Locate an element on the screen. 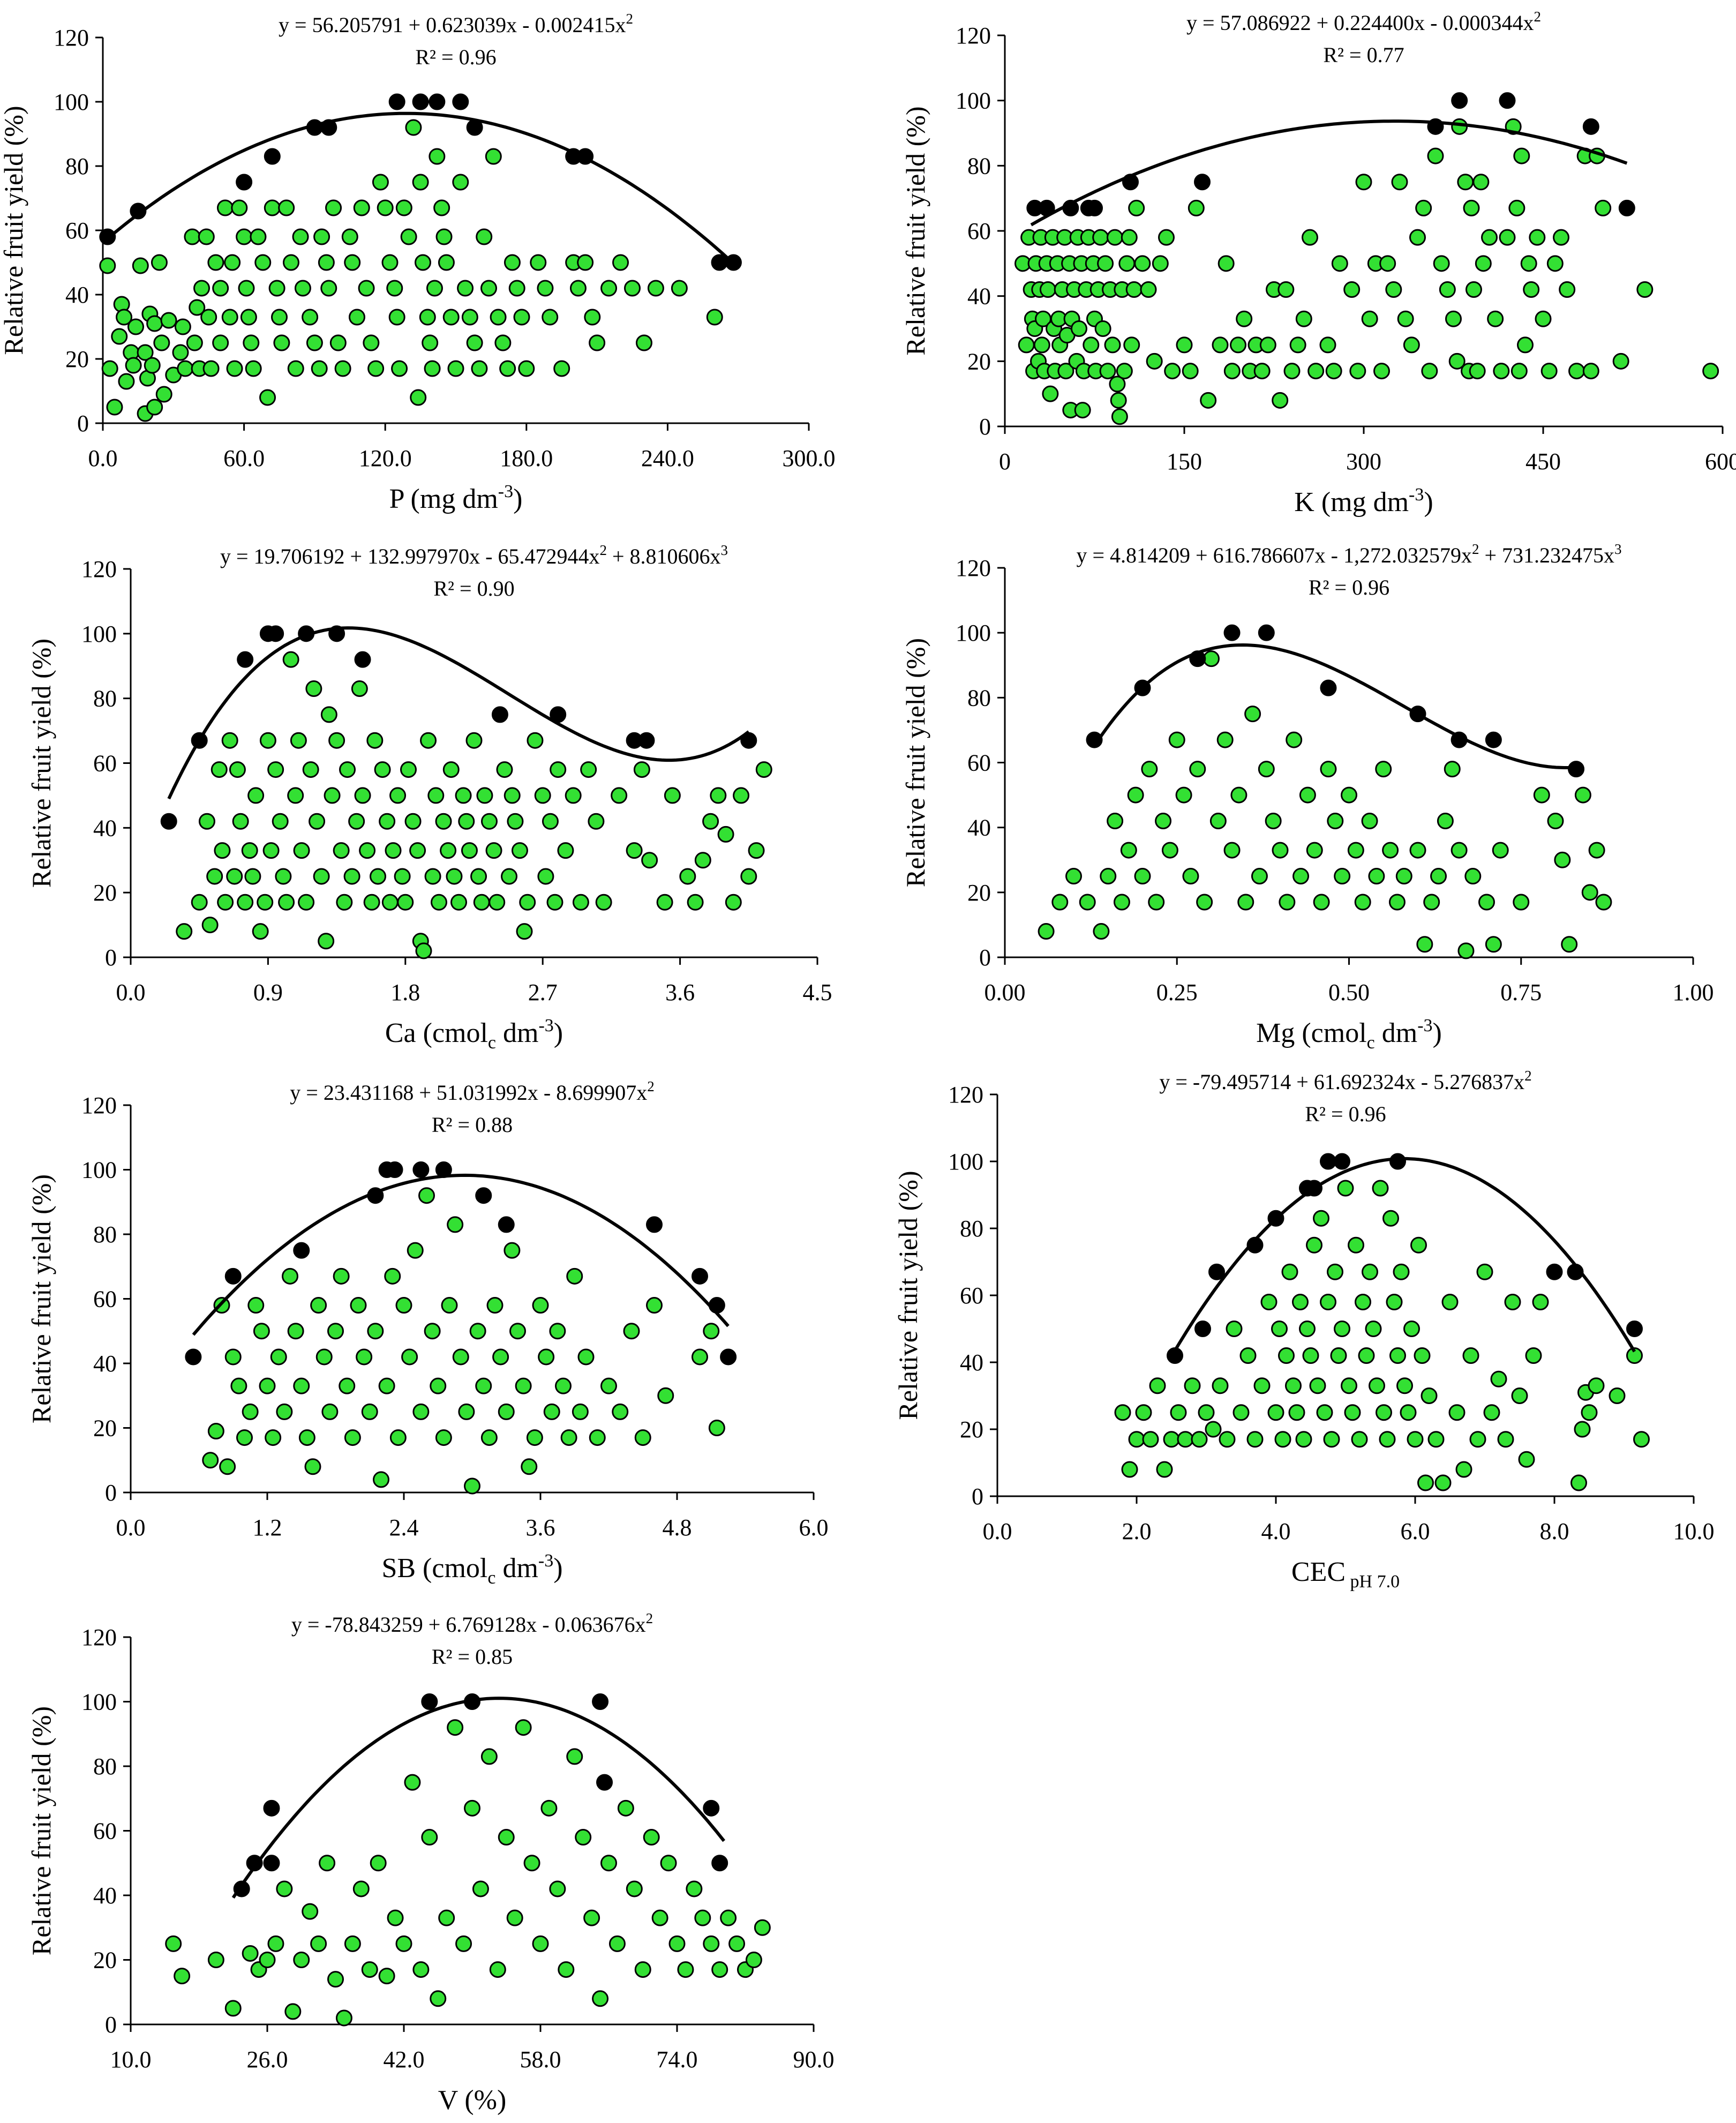 The width and height of the screenshot is (1736, 2123). y-tick-label: 20 is located at coordinates (972, 1429).